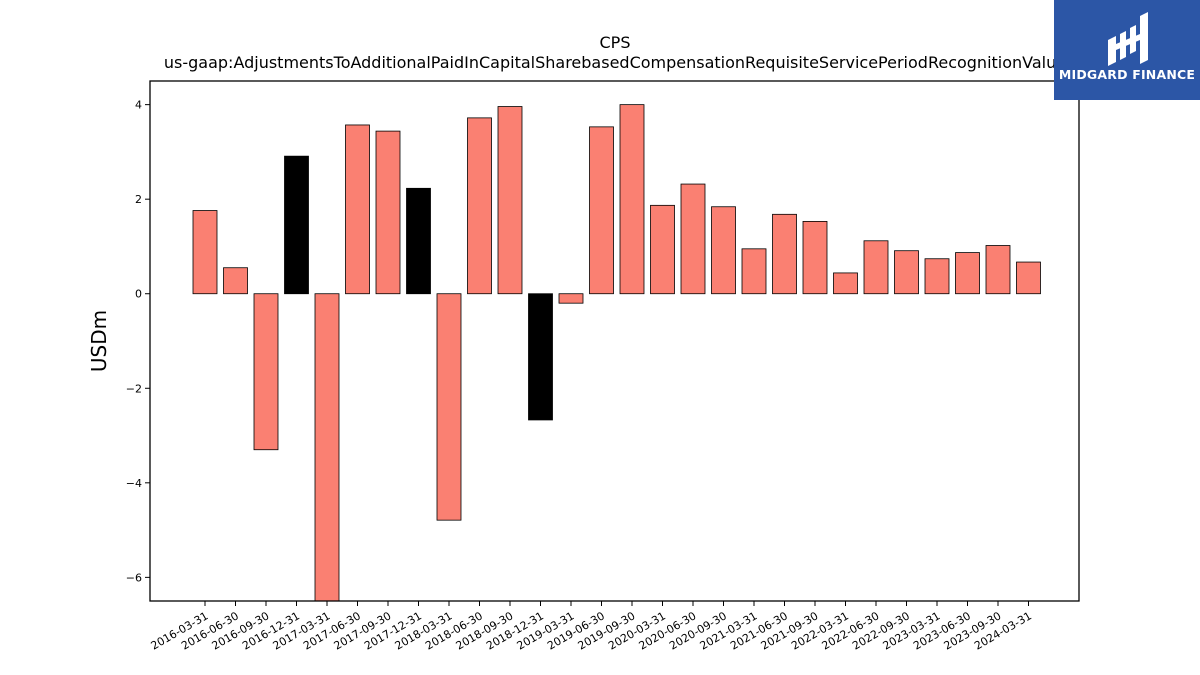 Image resolution: width=1200 pixels, height=675 pixels. I want to click on y-axis-label: USDm, so click(99, 341).